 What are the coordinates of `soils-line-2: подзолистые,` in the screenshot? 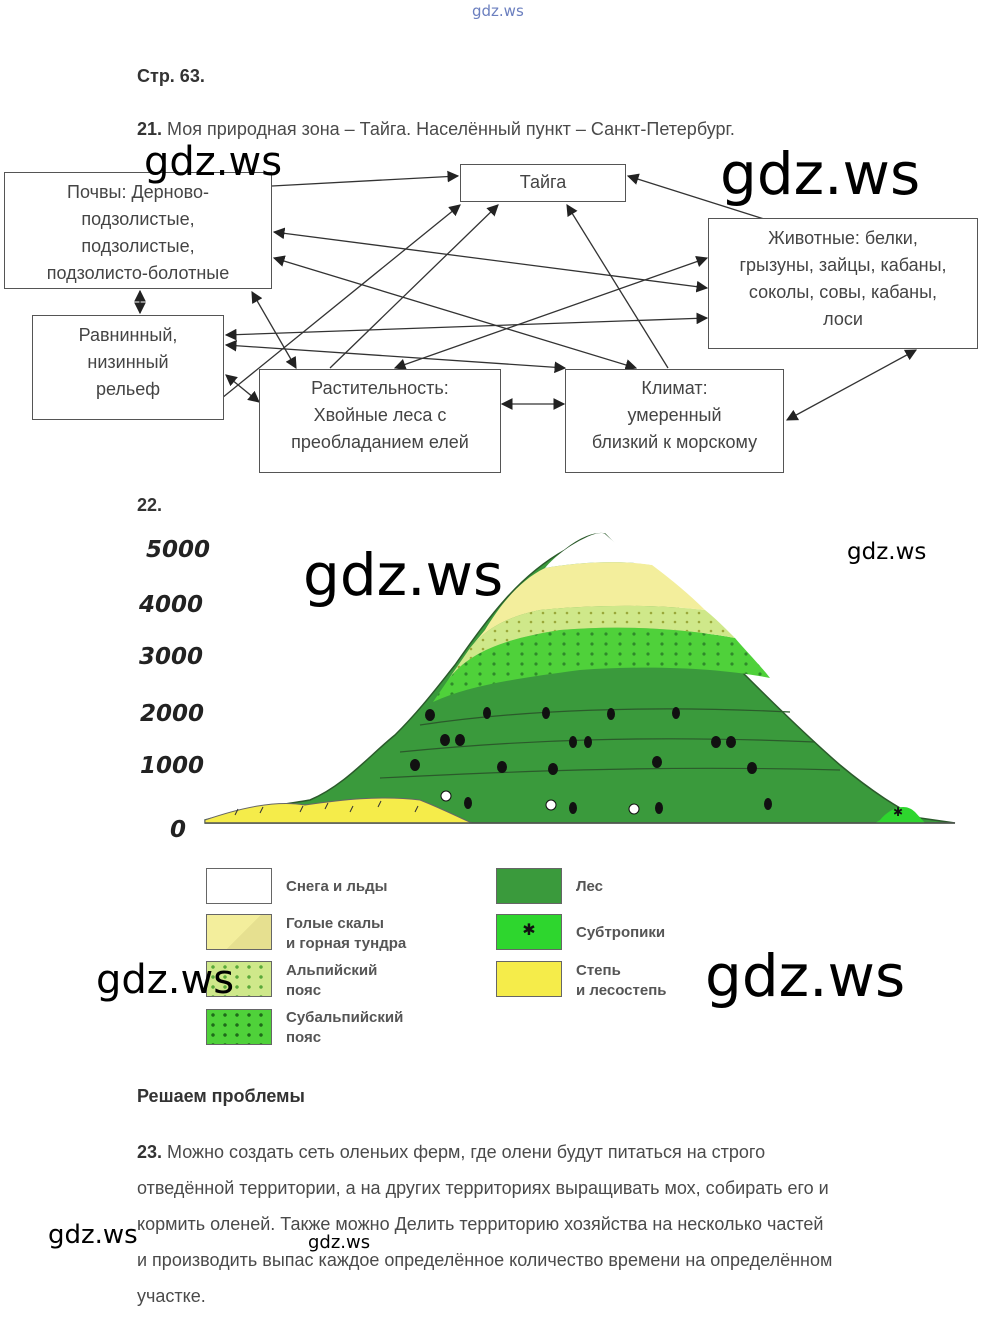 It's located at (138, 219).